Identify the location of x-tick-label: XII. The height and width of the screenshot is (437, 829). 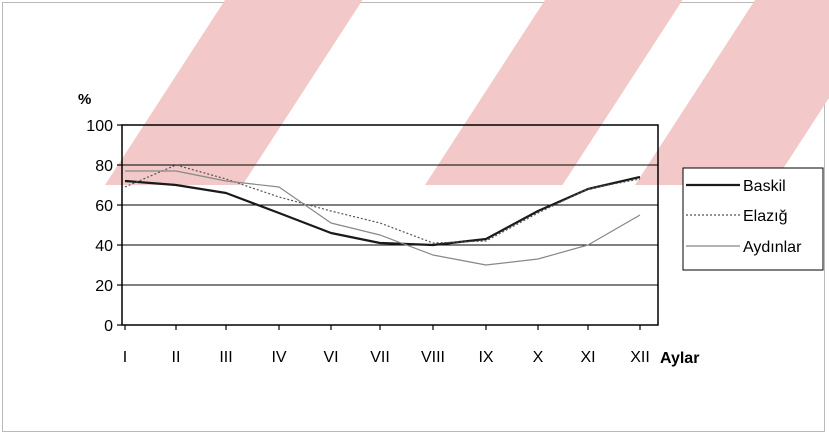
(640, 357).